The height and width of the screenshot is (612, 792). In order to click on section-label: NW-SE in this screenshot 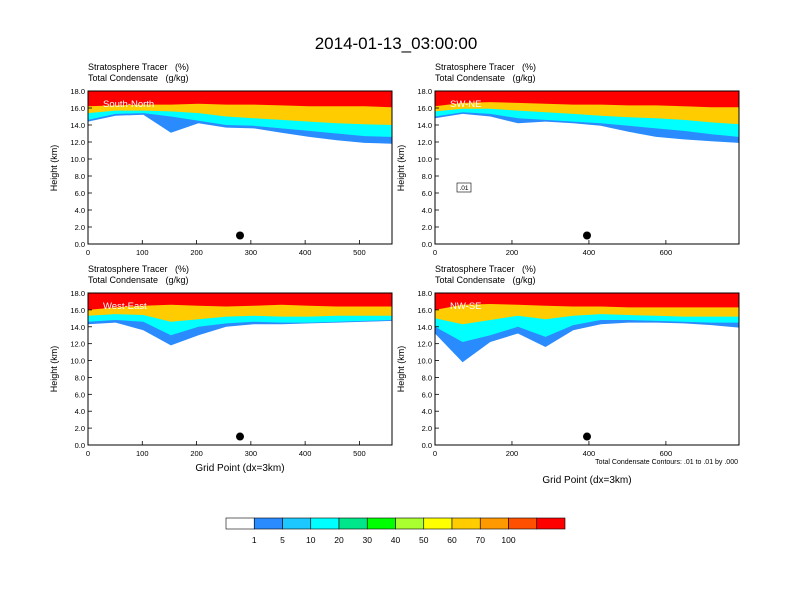, I will do `click(466, 306)`.